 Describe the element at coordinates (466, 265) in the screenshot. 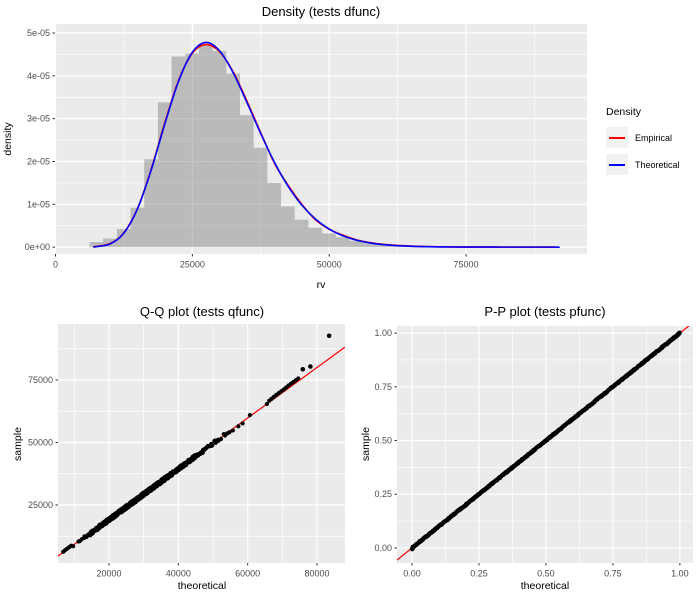

I see `x-tick-label: 75000` at that location.